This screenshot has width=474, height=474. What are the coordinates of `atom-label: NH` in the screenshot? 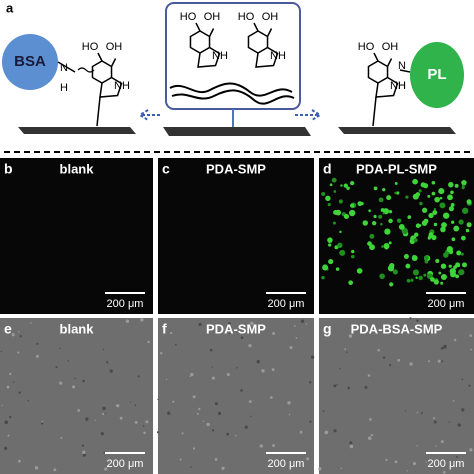 It's located at (220, 56).